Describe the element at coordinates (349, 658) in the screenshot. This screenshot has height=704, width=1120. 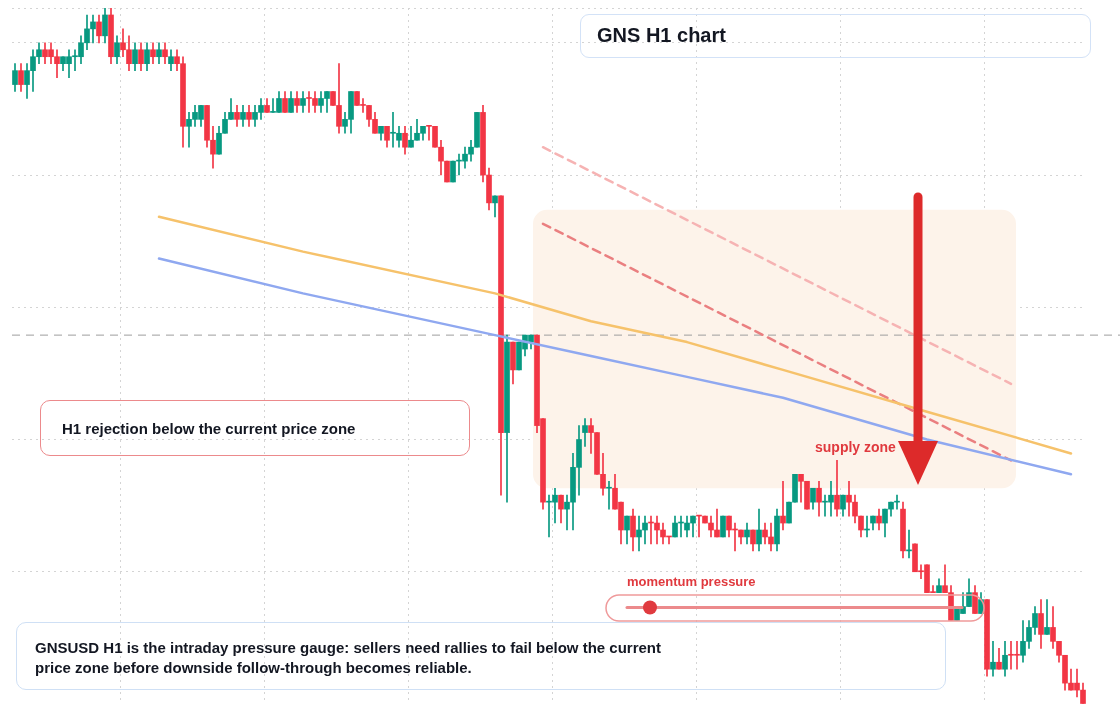
I see `annotation: GNSUSD H1 is the intraday pressure gauge: sellers need rallies to fail below the current price zone before downside follow-through becomes reliable.` at that location.